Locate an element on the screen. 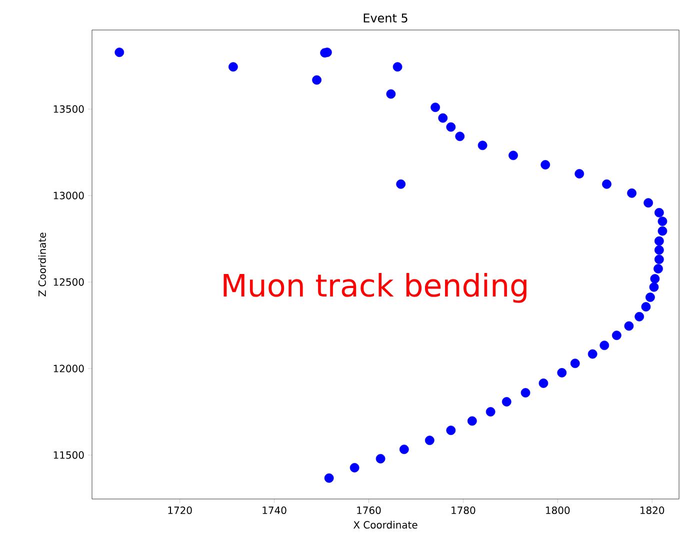 The image size is (680, 544). x-tick-label: 1720 is located at coordinates (180, 510).